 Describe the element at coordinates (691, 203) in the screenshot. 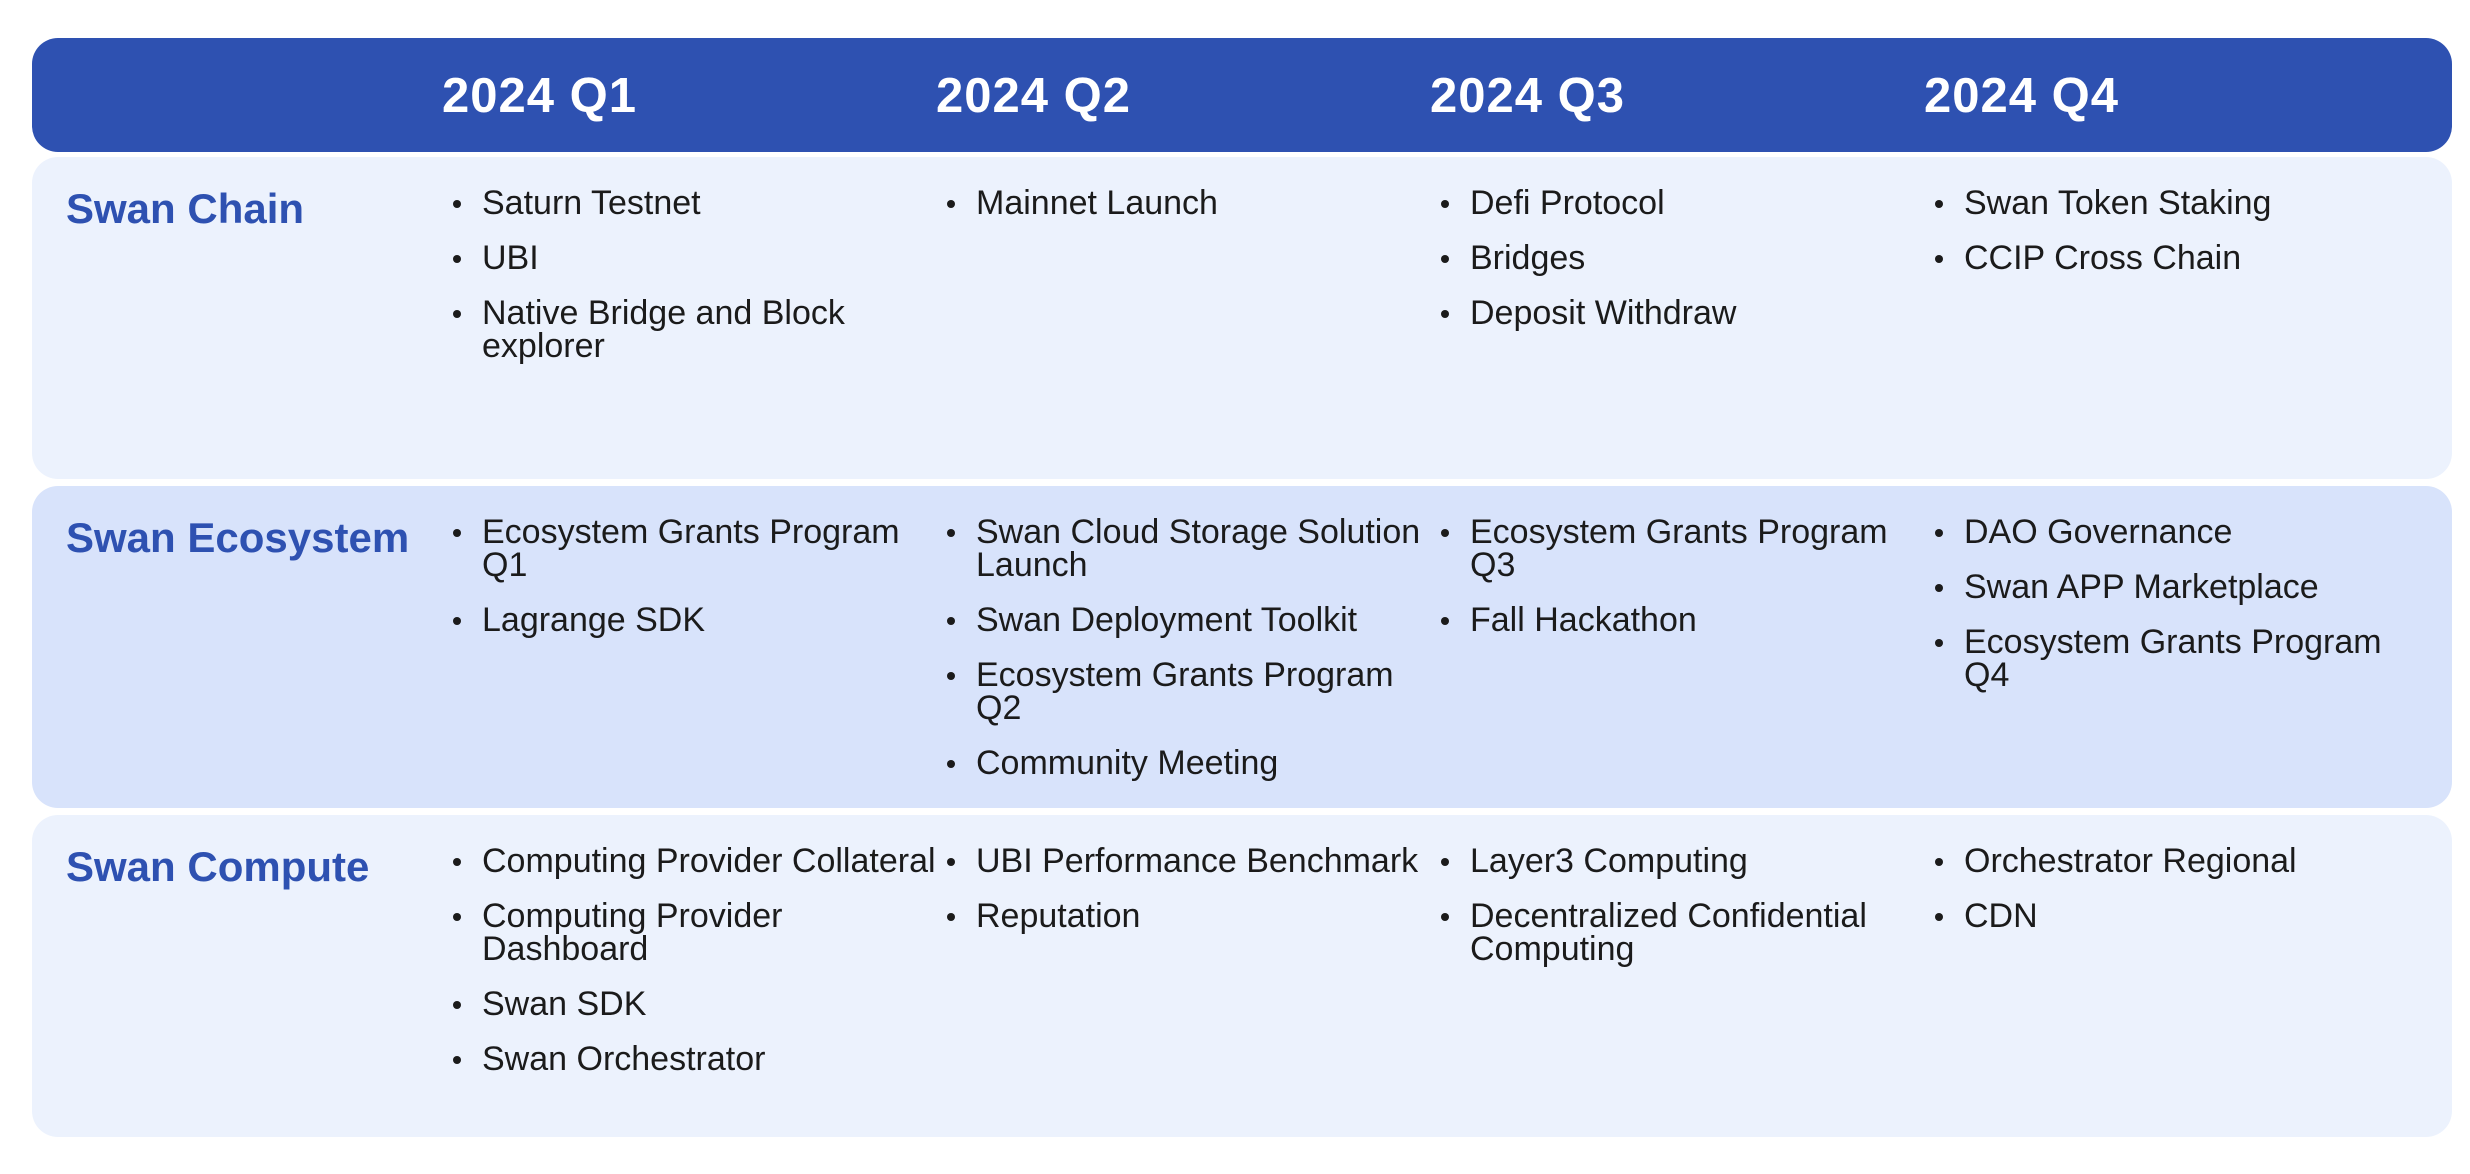

I see `list-item: Saturn Testnet` at that location.